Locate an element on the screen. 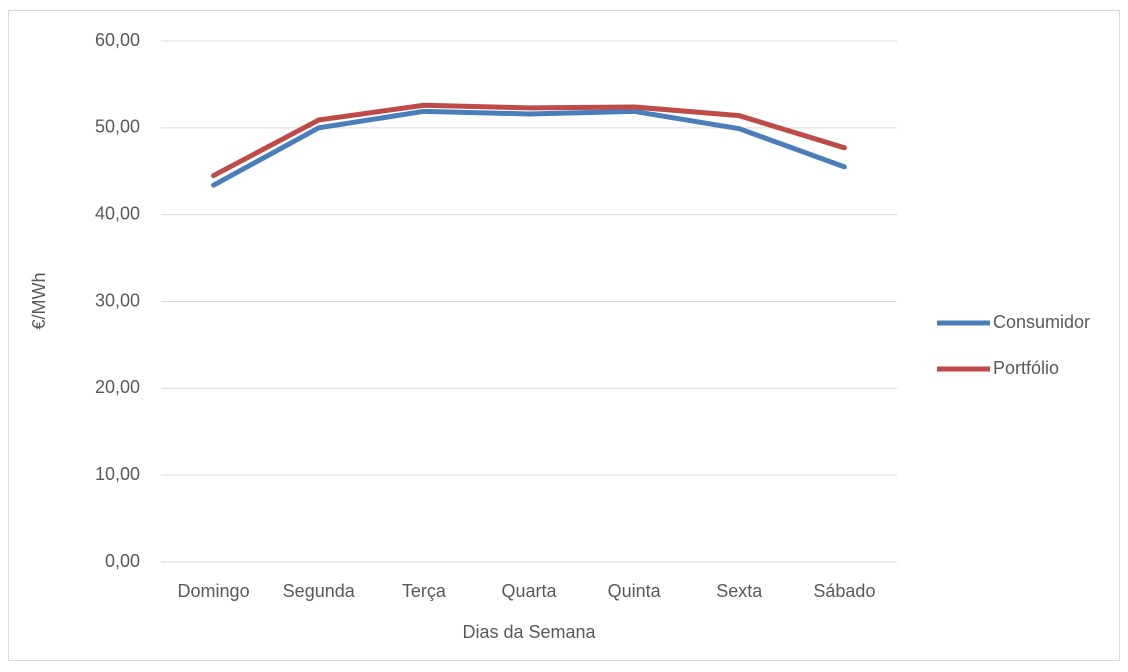 The height and width of the screenshot is (672, 1128). x-tick-label: Sábado is located at coordinates (844, 591).